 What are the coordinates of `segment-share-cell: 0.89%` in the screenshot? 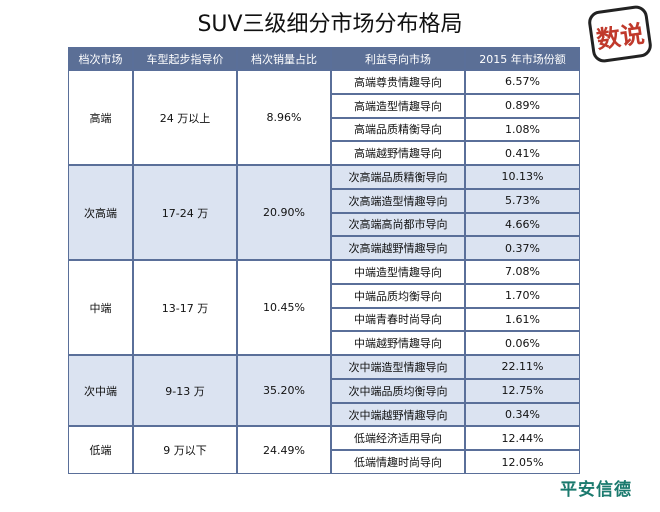 It's located at (522, 105).